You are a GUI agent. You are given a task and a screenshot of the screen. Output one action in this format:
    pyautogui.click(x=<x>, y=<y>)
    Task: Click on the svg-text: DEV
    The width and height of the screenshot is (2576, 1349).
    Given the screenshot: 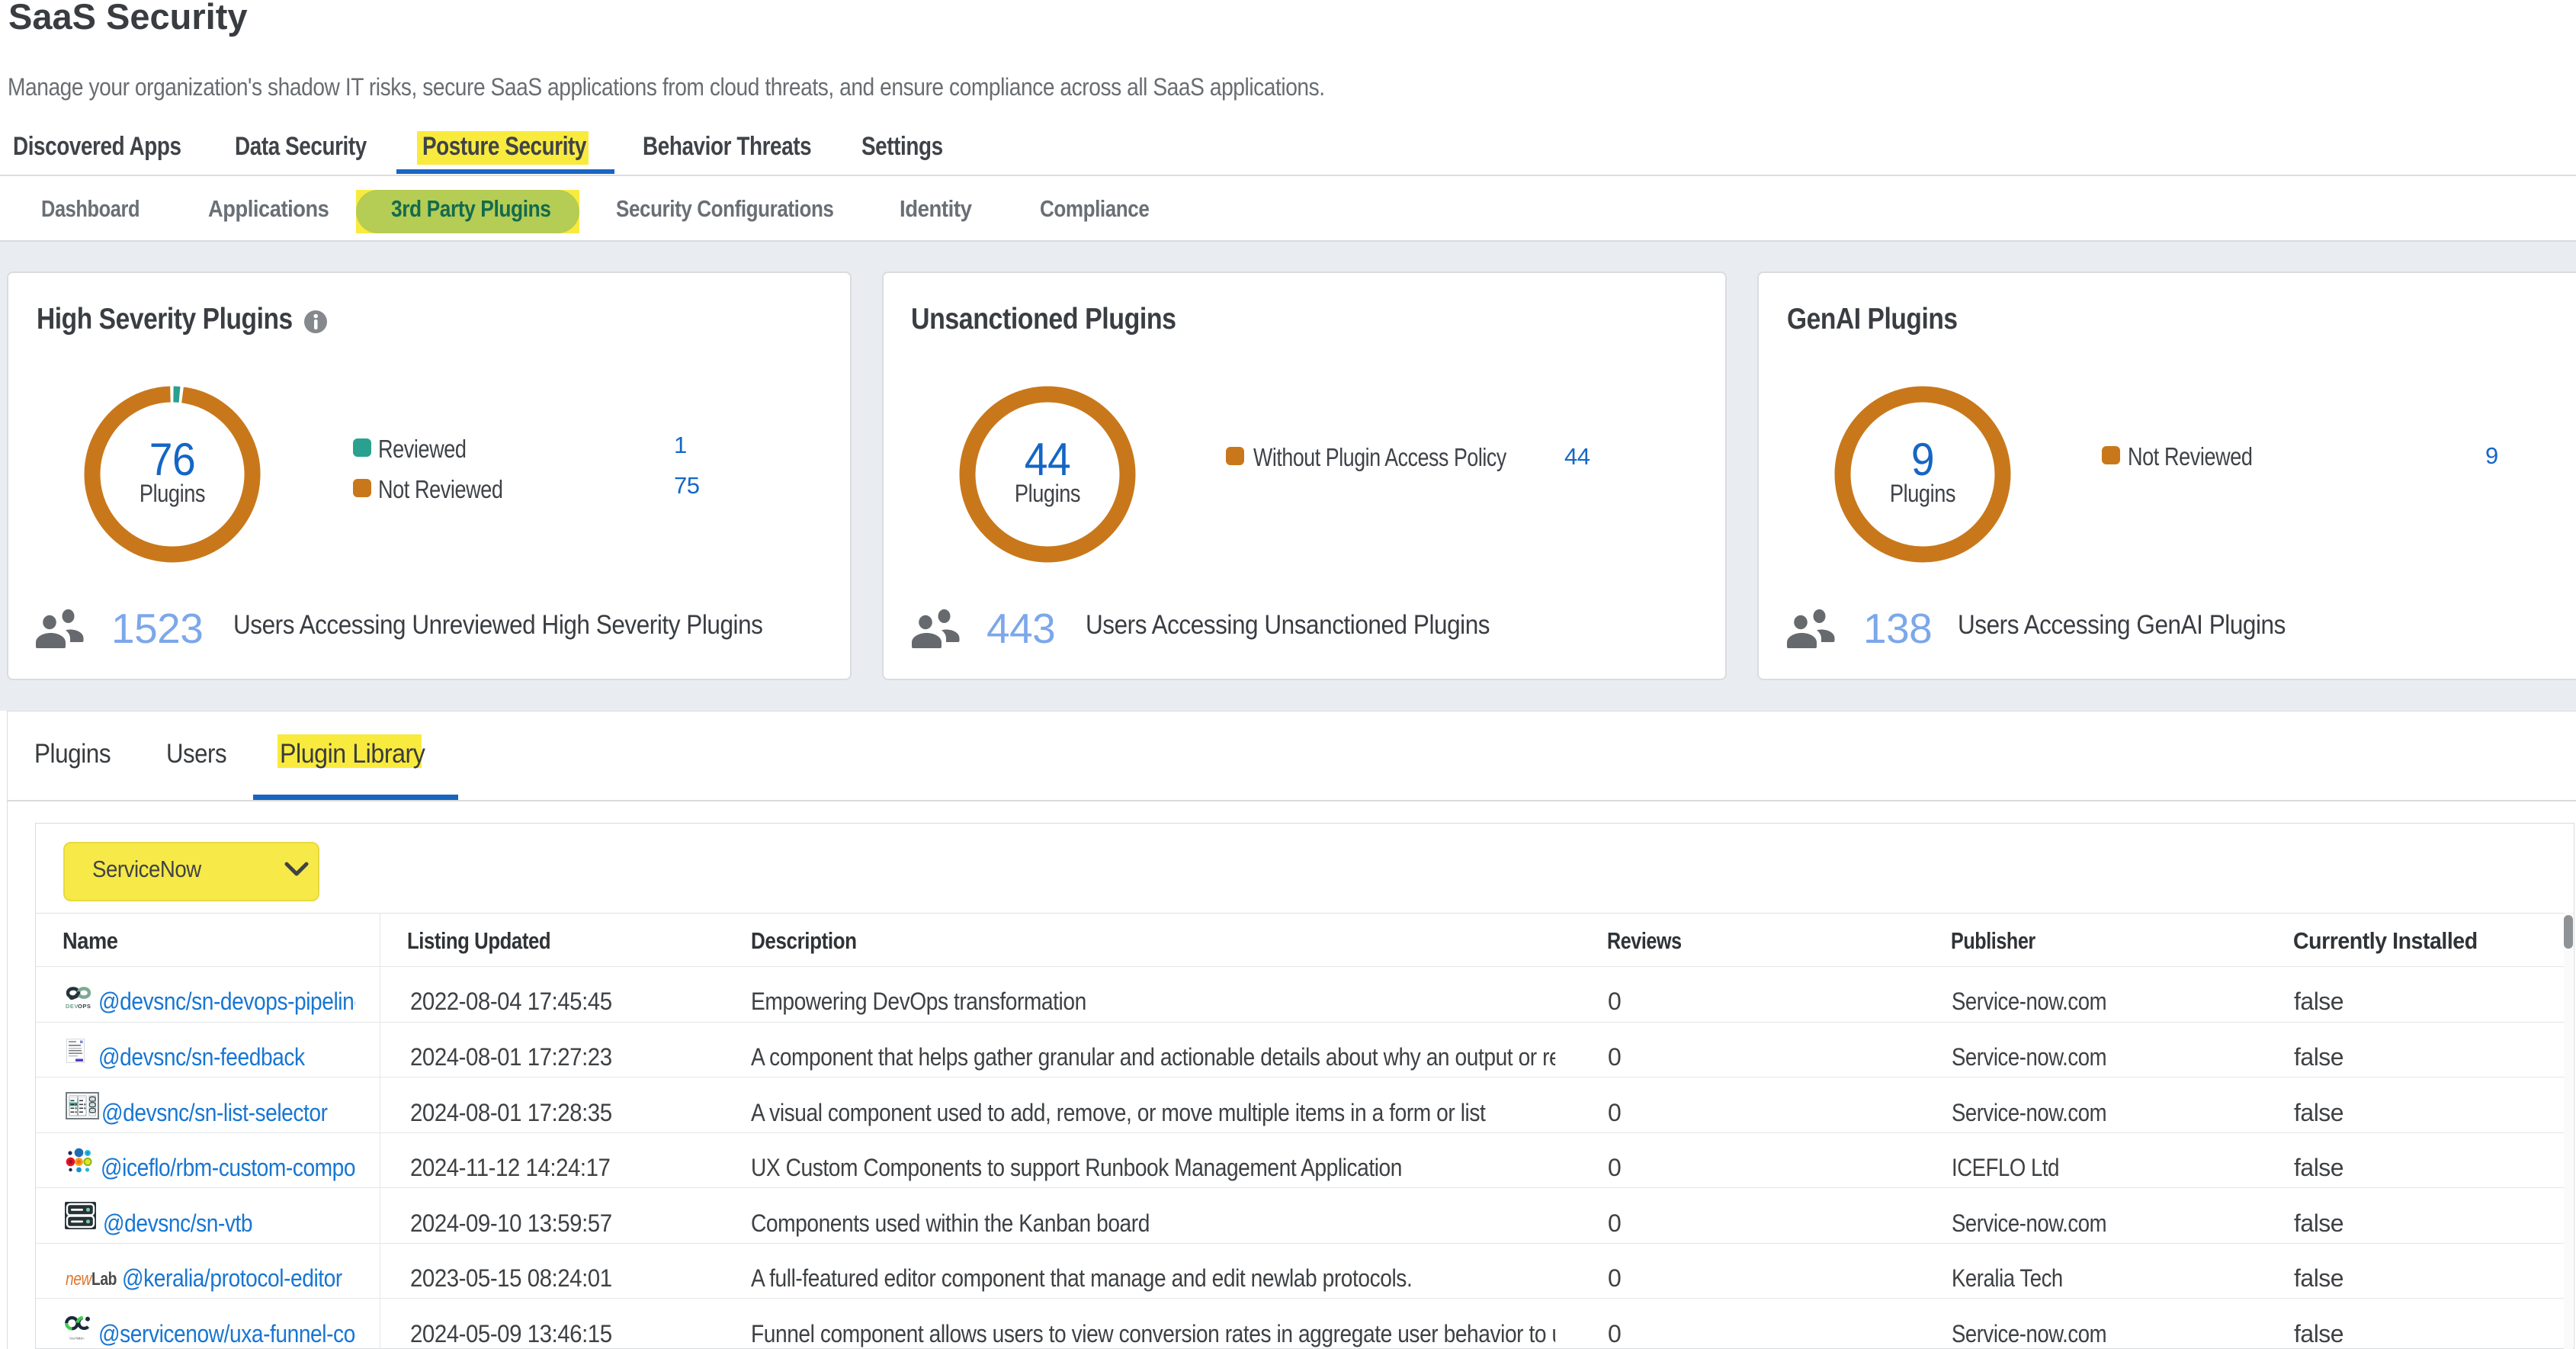 What is the action you would take?
    pyautogui.click(x=72, y=1006)
    